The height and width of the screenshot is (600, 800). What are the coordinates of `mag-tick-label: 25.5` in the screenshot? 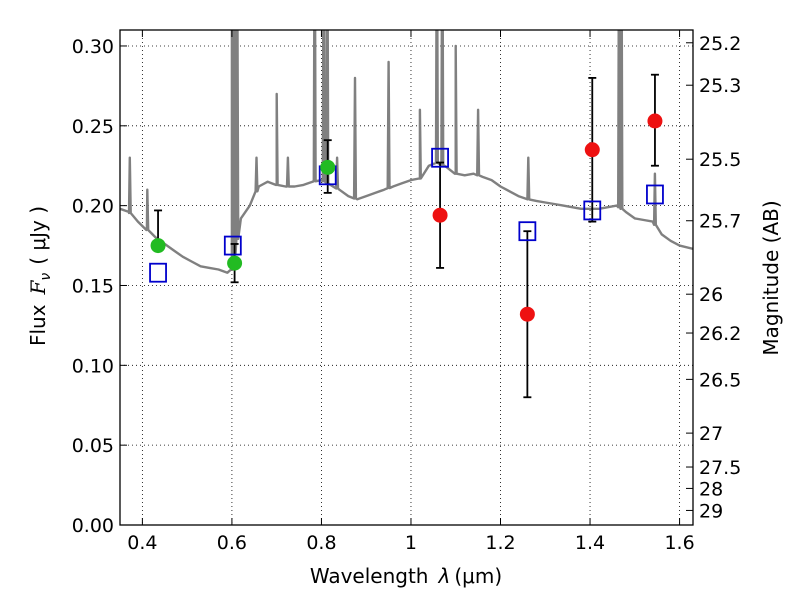 It's located at (720, 160).